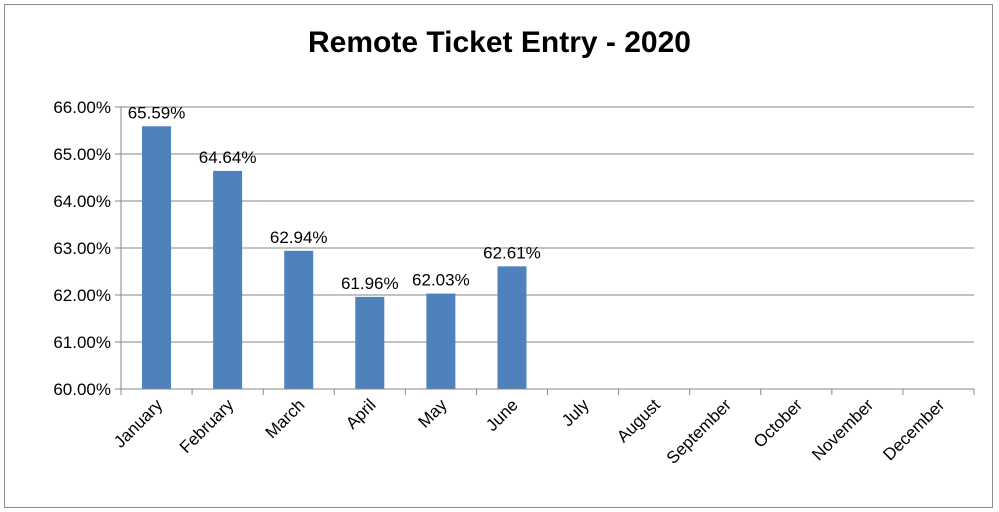  What do you see at coordinates (82, 154) in the screenshot?
I see `y-tick-label: 65.00%` at bounding box center [82, 154].